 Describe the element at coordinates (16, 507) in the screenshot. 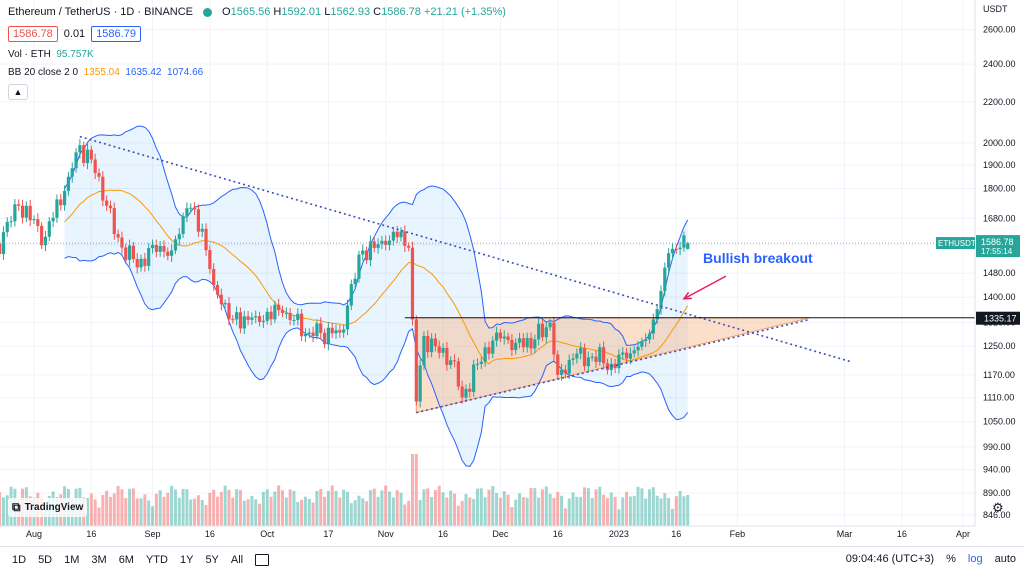

I see `tradingview-logo-icon: ⧉` at that location.